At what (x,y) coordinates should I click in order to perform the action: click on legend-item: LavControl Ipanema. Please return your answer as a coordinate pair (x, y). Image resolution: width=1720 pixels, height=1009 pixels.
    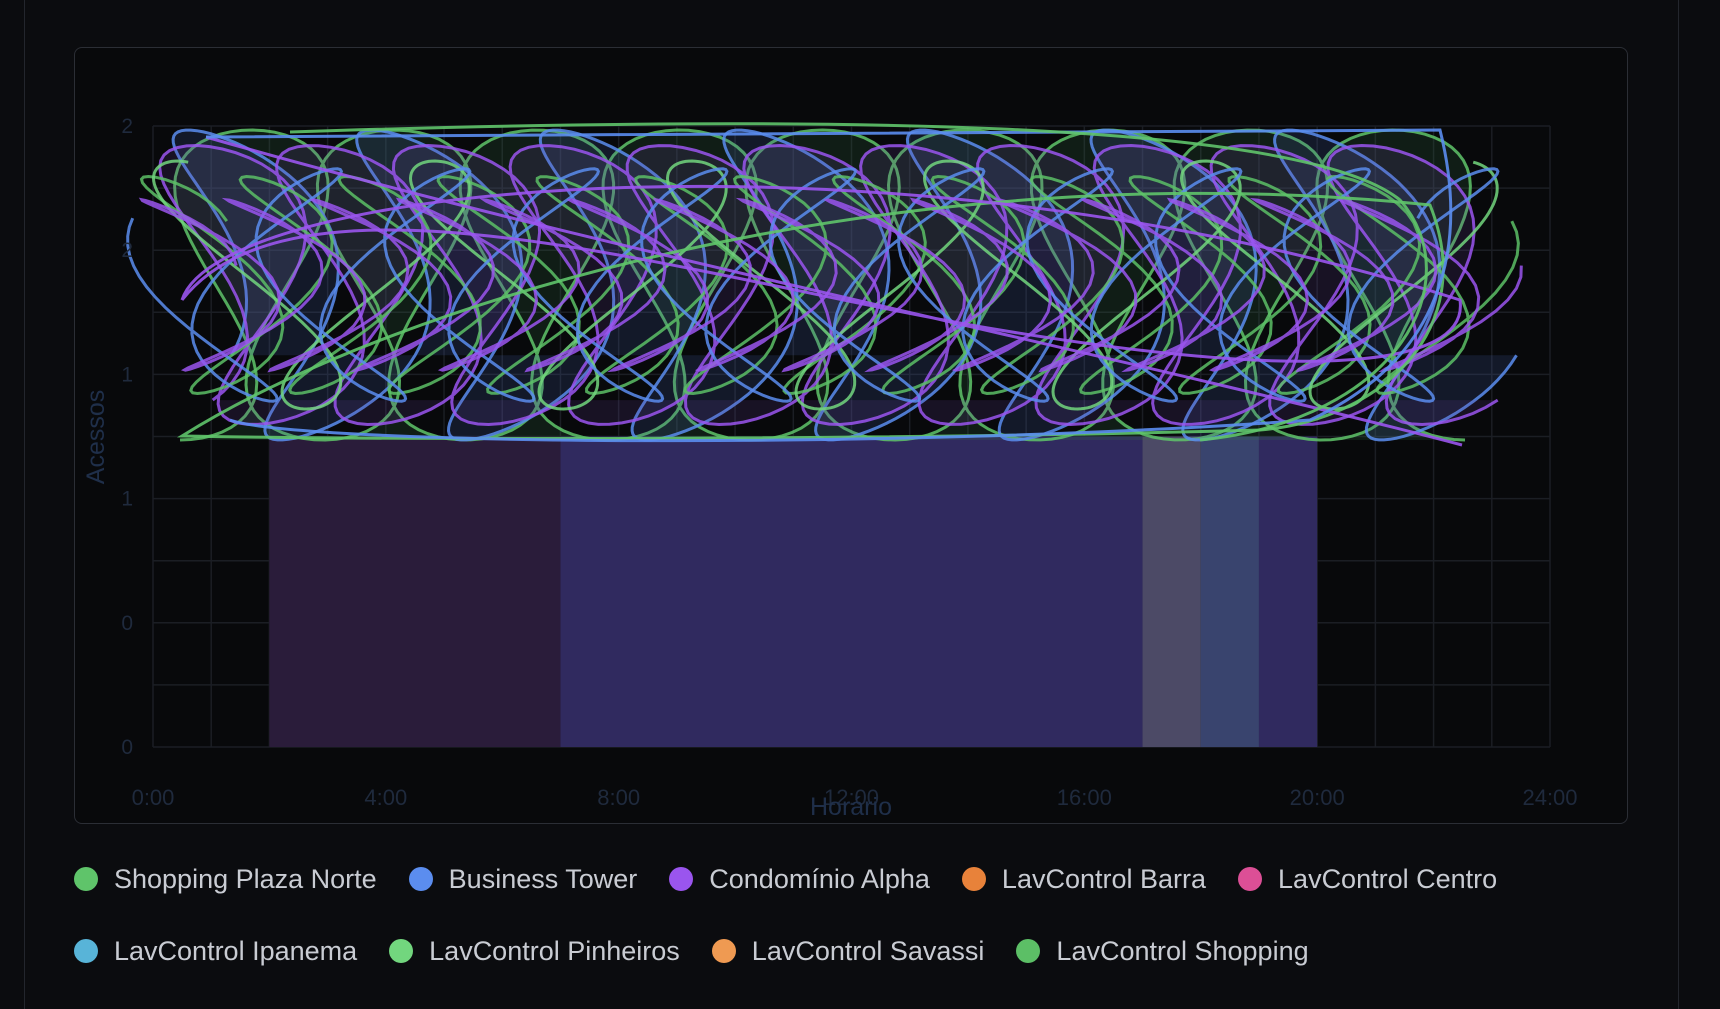
    Looking at the image, I should click on (215, 951).